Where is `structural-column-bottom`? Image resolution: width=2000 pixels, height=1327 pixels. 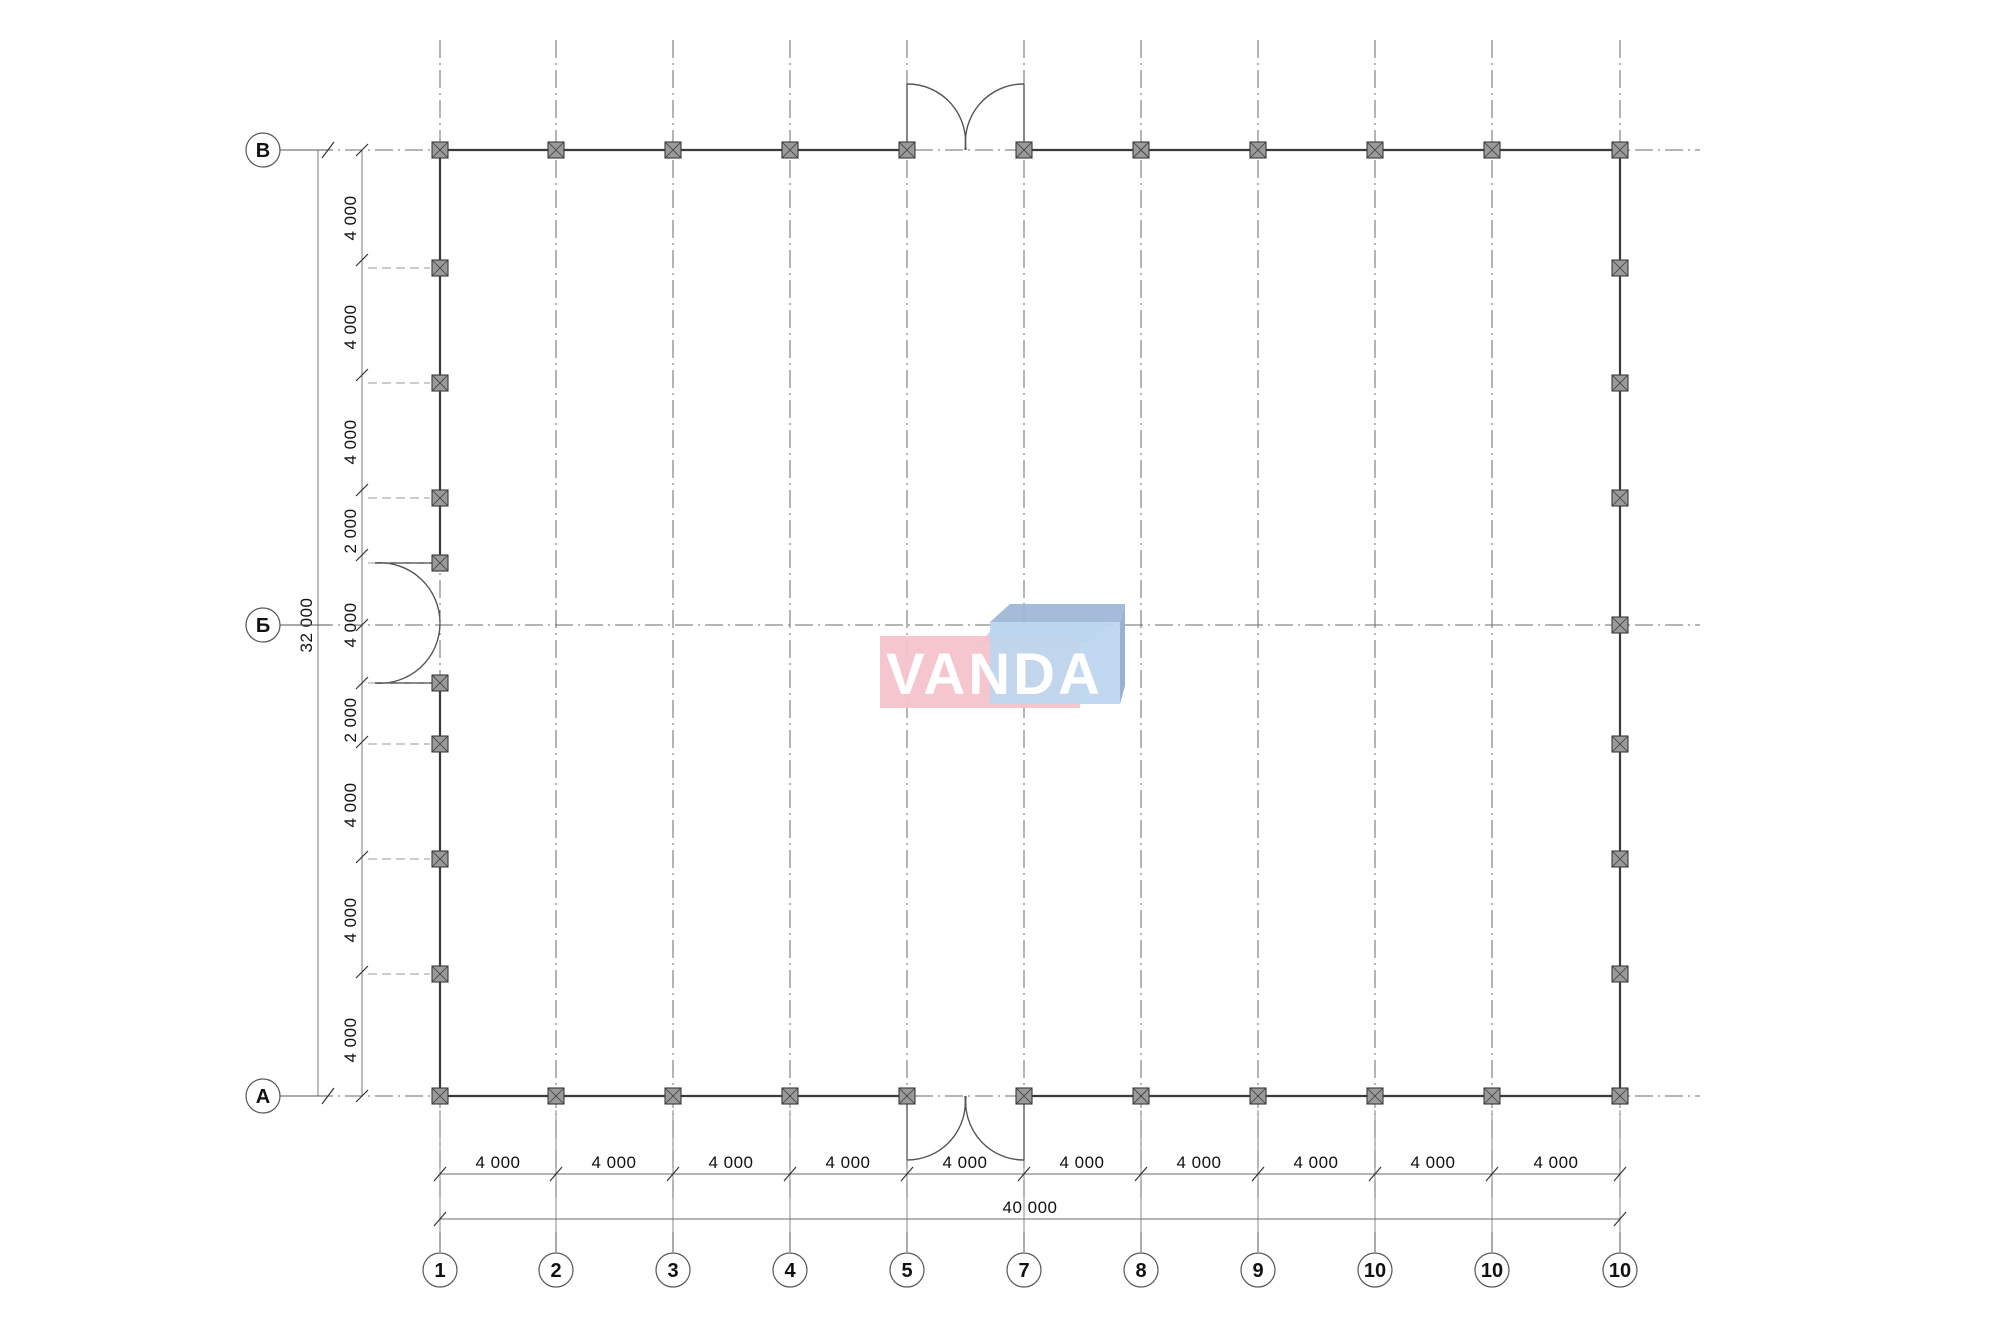 structural-column-bottom is located at coordinates (1030, 1096).